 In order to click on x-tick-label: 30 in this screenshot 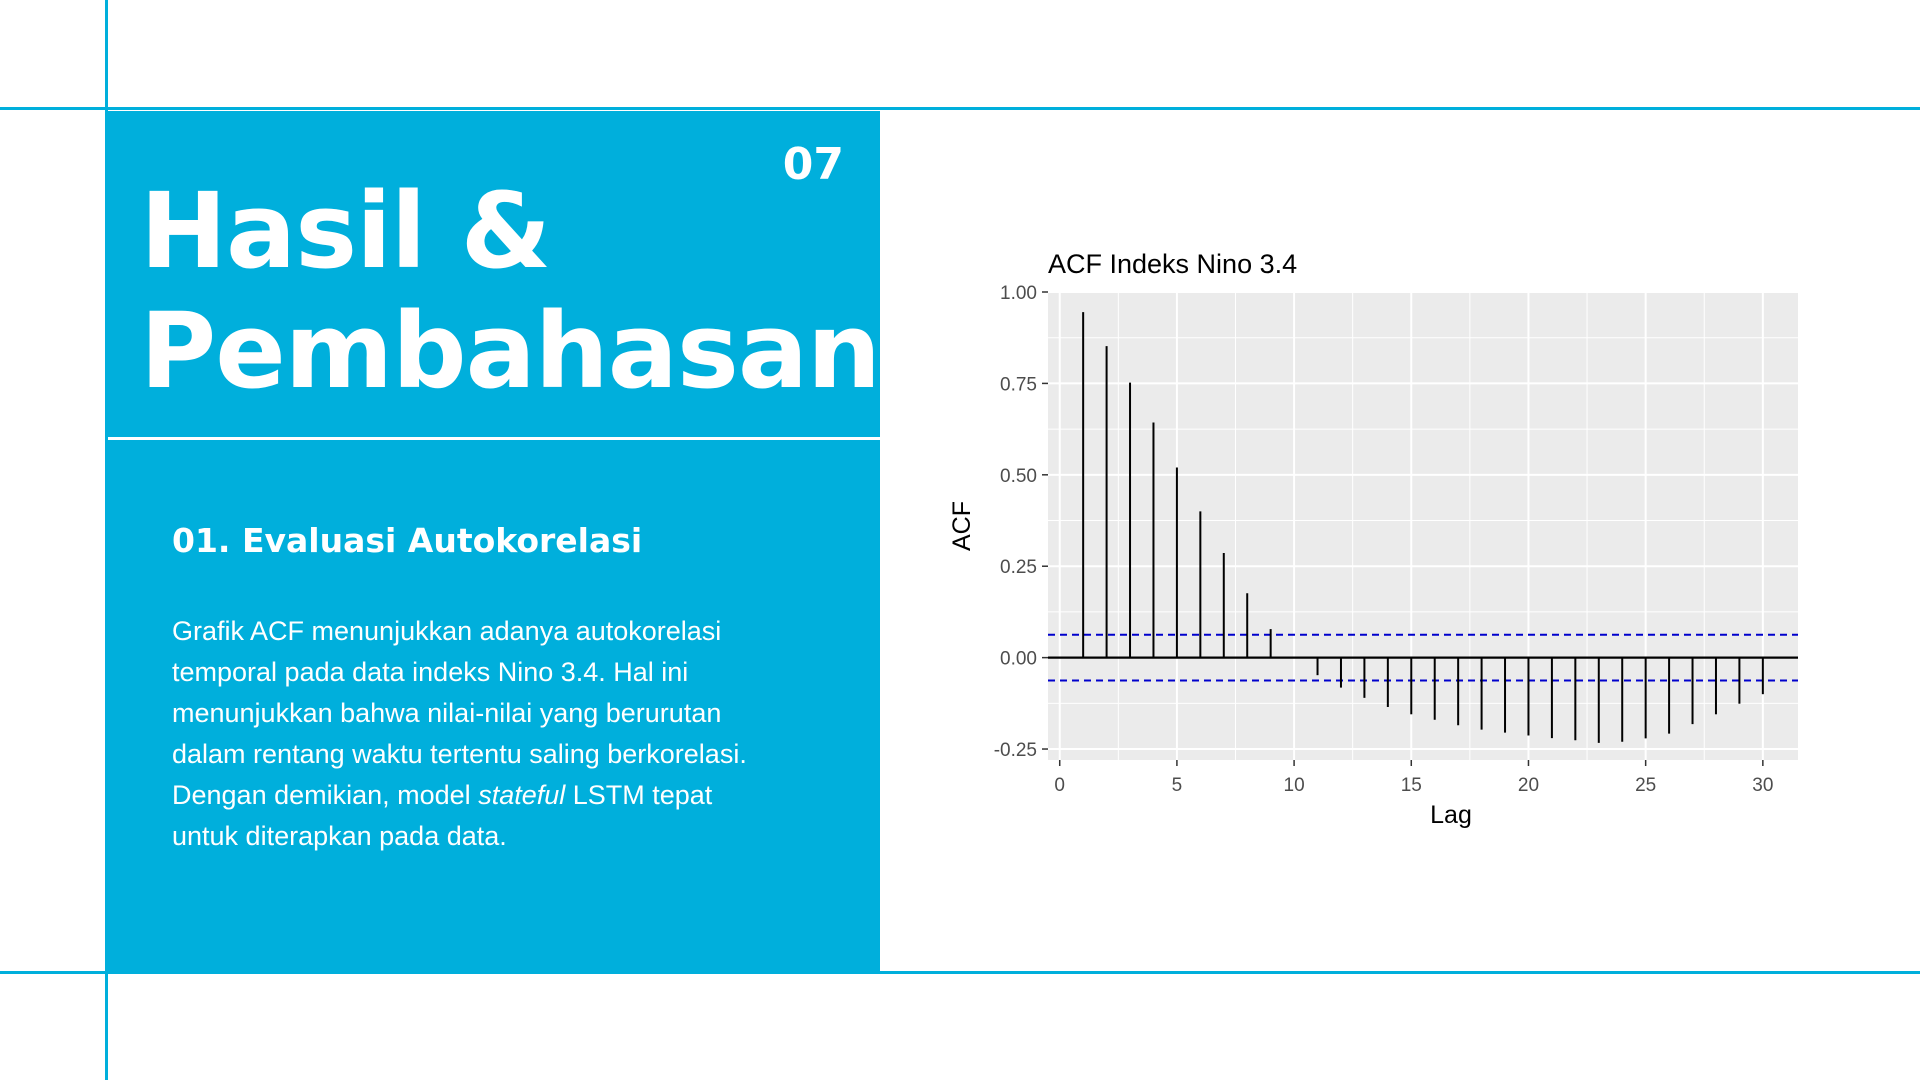, I will do `click(1762, 785)`.